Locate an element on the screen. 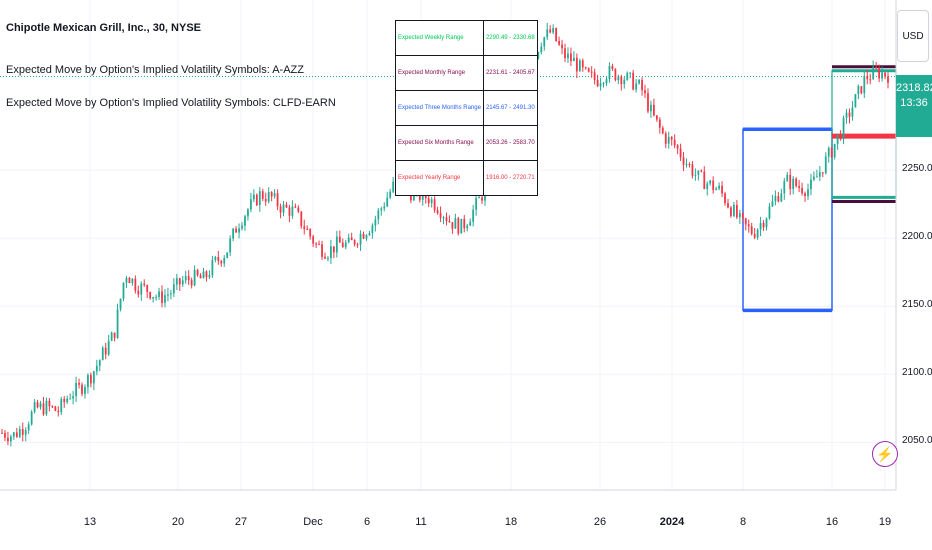  range-values: 2290.49 - 2330.68 is located at coordinates (510, 38).